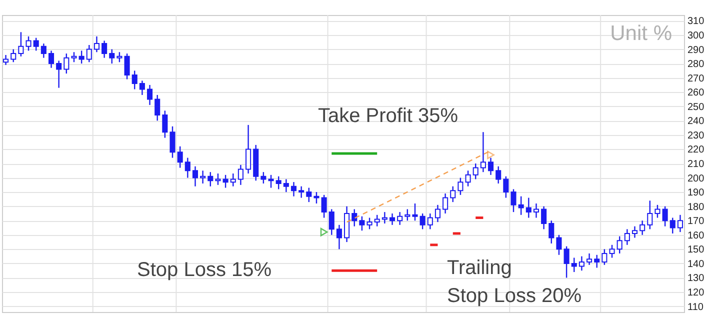 The height and width of the screenshot is (323, 709). Describe the element at coordinates (696, 22) in the screenshot. I see `y-tick-label: 310` at that location.